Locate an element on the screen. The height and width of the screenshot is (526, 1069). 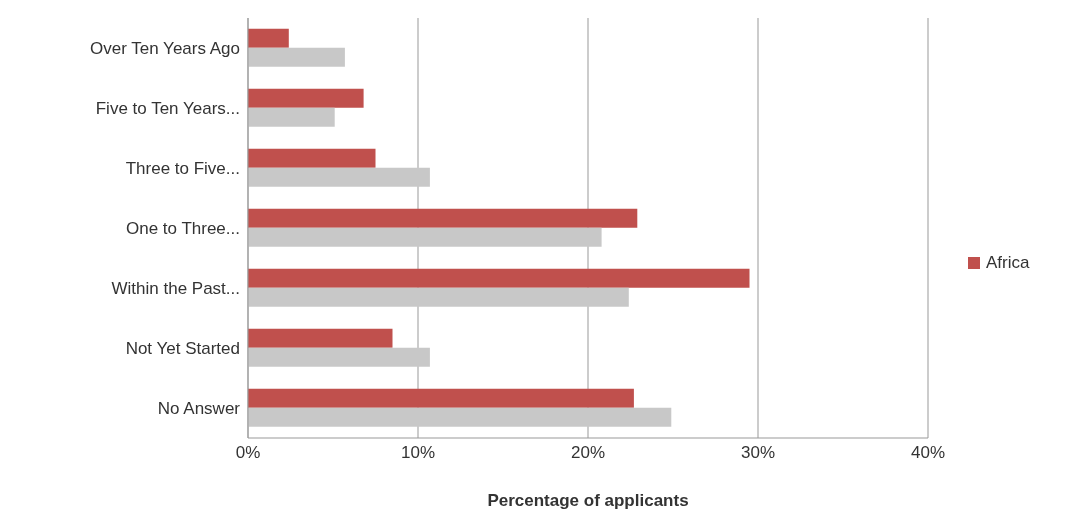
x-tick-label: 30% is located at coordinates (758, 453).